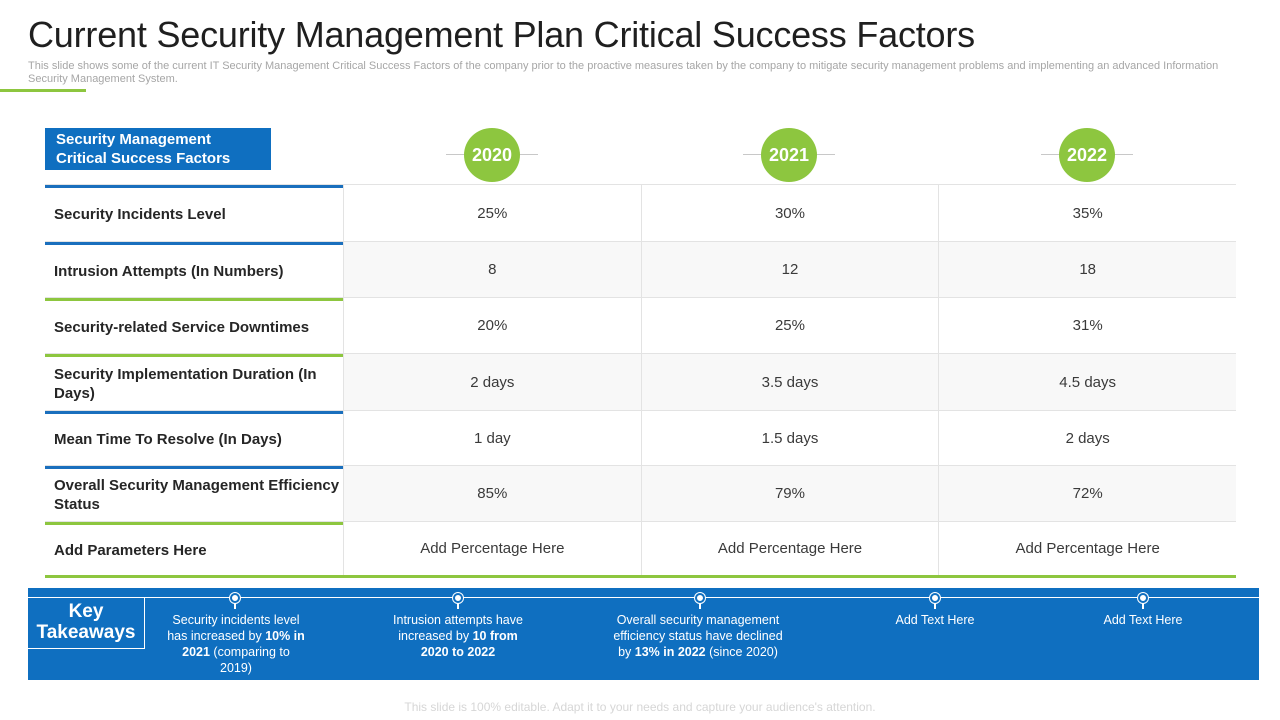 This screenshot has width=1280, height=720. I want to click on cell-2020: 8, so click(491, 269).